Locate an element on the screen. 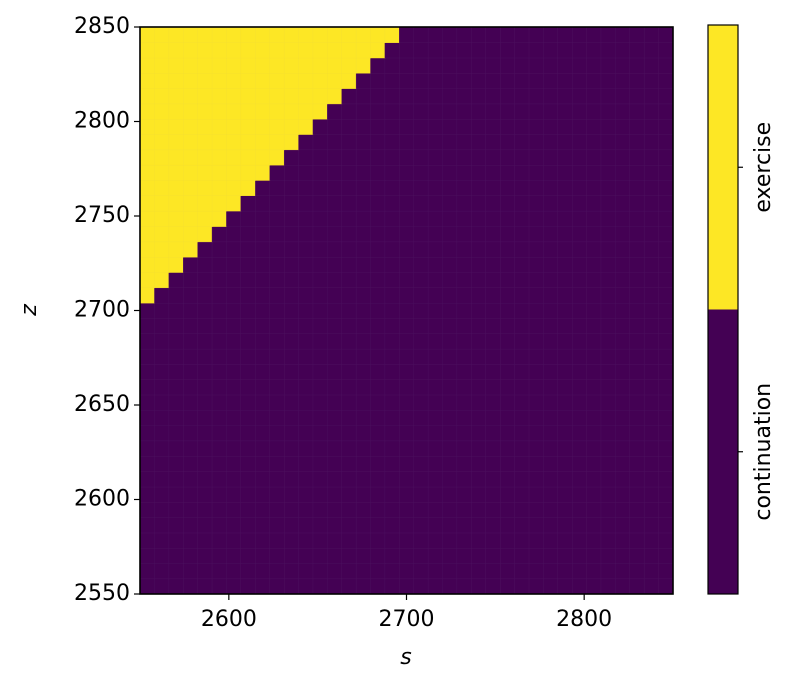 The width and height of the screenshot is (792, 687). colorbar-segment is located at coordinates (723, 167).